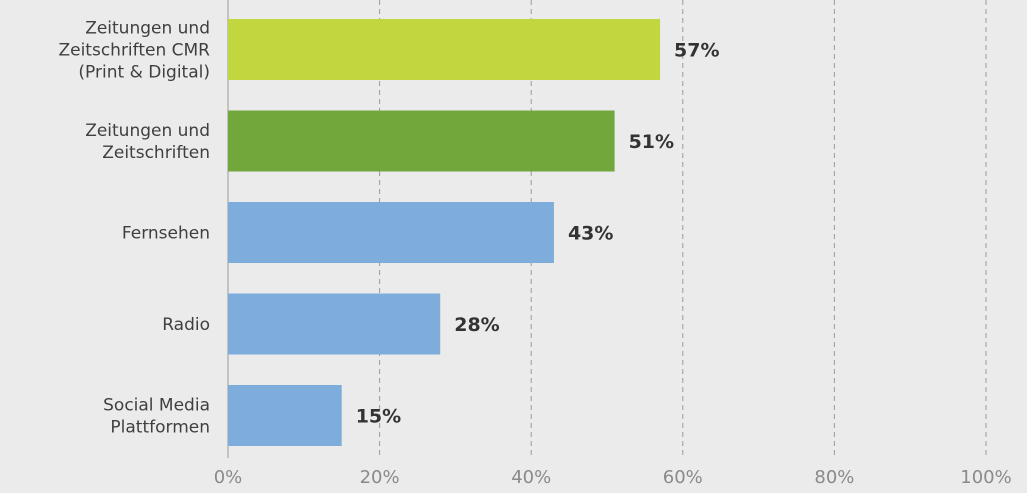 The height and width of the screenshot is (493, 1027). Describe the element at coordinates (834, 477) in the screenshot. I see `x-tick-label-80: 80%` at that location.